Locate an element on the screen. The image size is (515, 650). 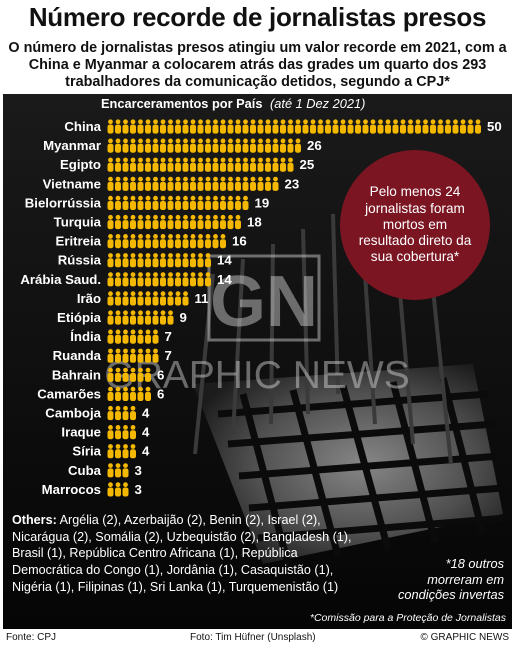
bar-row: Eritreia 16 is located at coordinates (151, 241).